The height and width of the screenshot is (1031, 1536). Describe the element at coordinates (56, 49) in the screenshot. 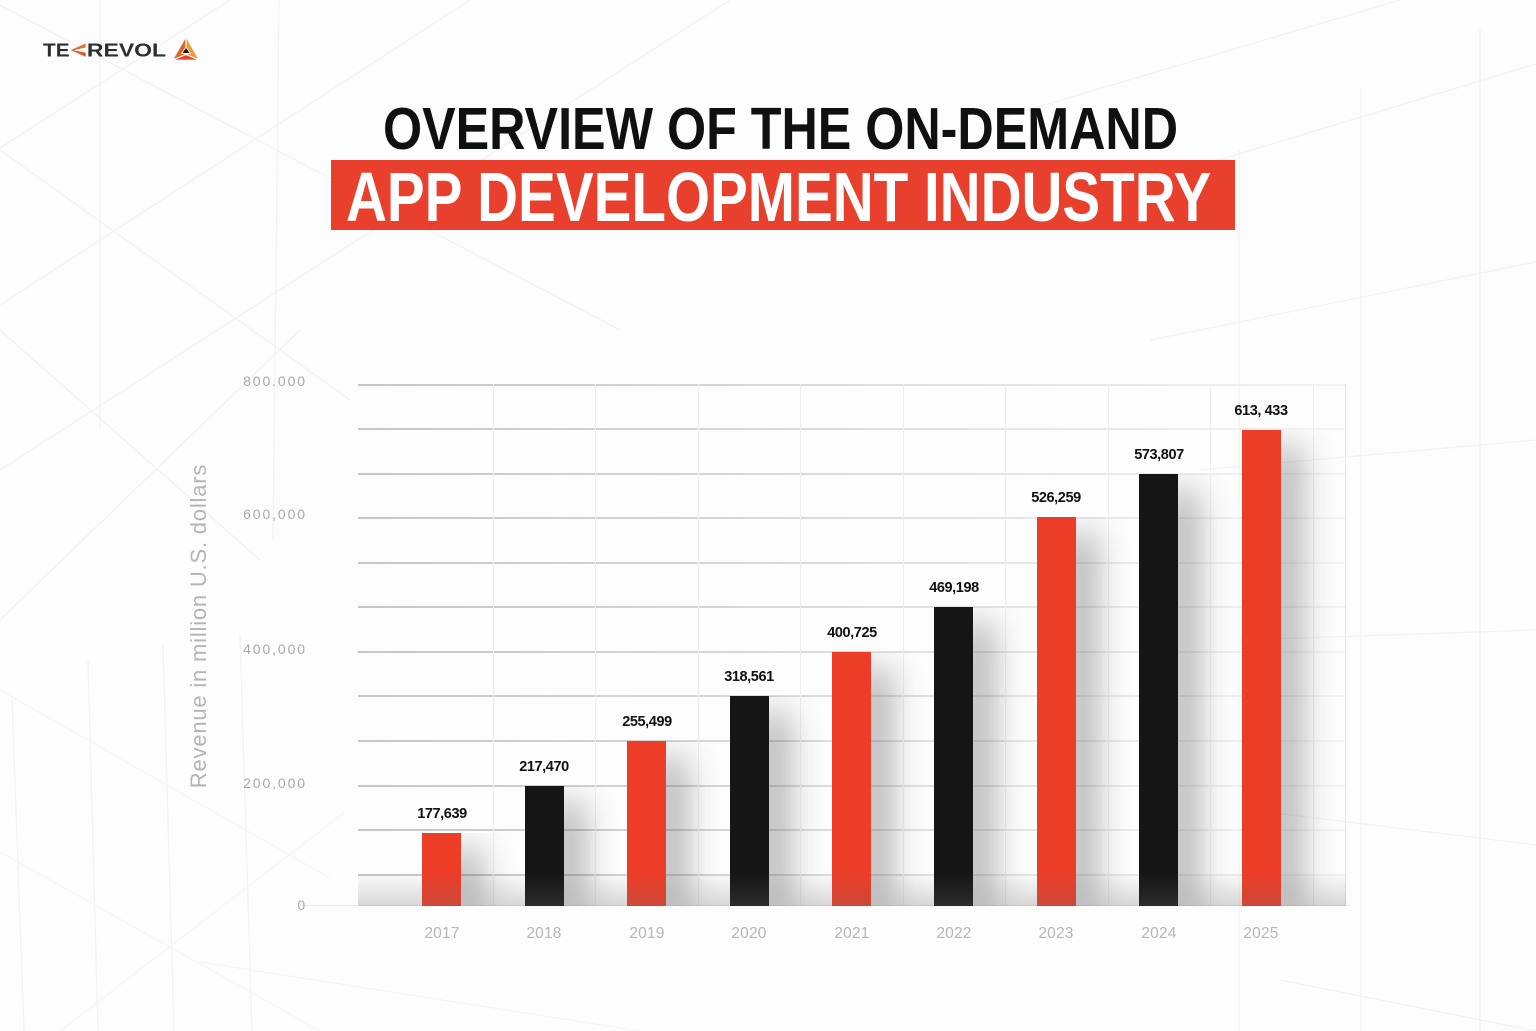

I see `svg-text: TE` at that location.